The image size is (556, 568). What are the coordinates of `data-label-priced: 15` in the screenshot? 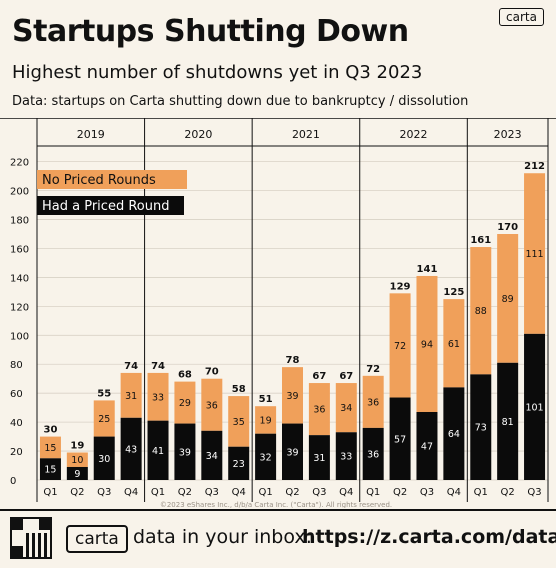 It's located at (50, 470).